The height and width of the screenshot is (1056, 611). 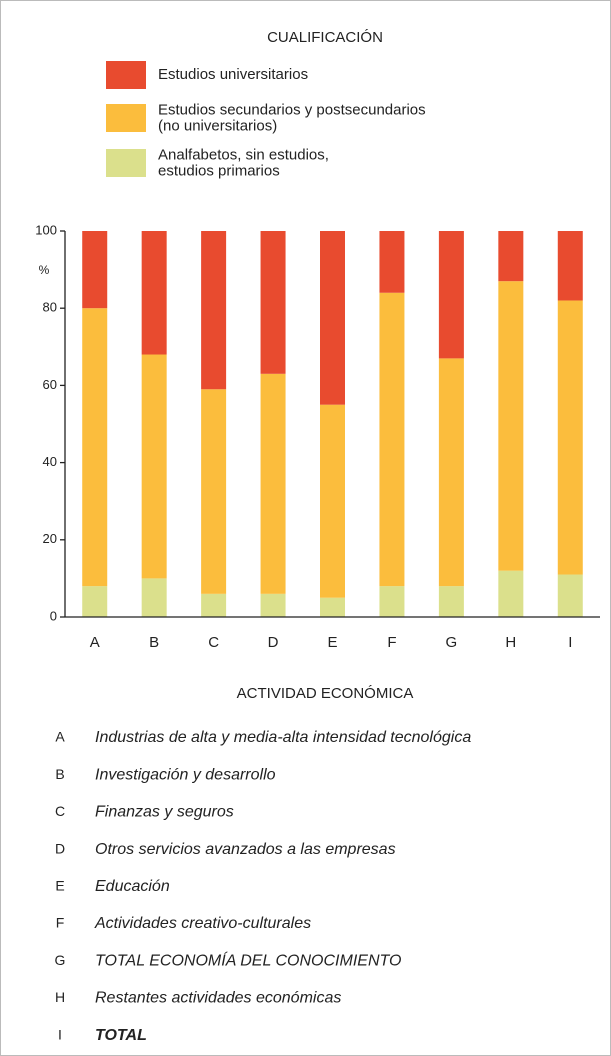 I want to click on y-tick-label: 0, so click(x=53, y=615).